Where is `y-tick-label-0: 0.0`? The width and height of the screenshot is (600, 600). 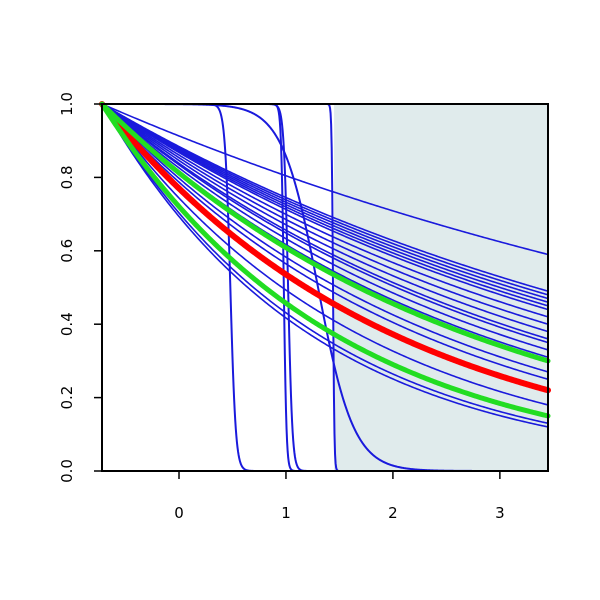
y-tick-label-0: 0.0 is located at coordinates (67, 471).